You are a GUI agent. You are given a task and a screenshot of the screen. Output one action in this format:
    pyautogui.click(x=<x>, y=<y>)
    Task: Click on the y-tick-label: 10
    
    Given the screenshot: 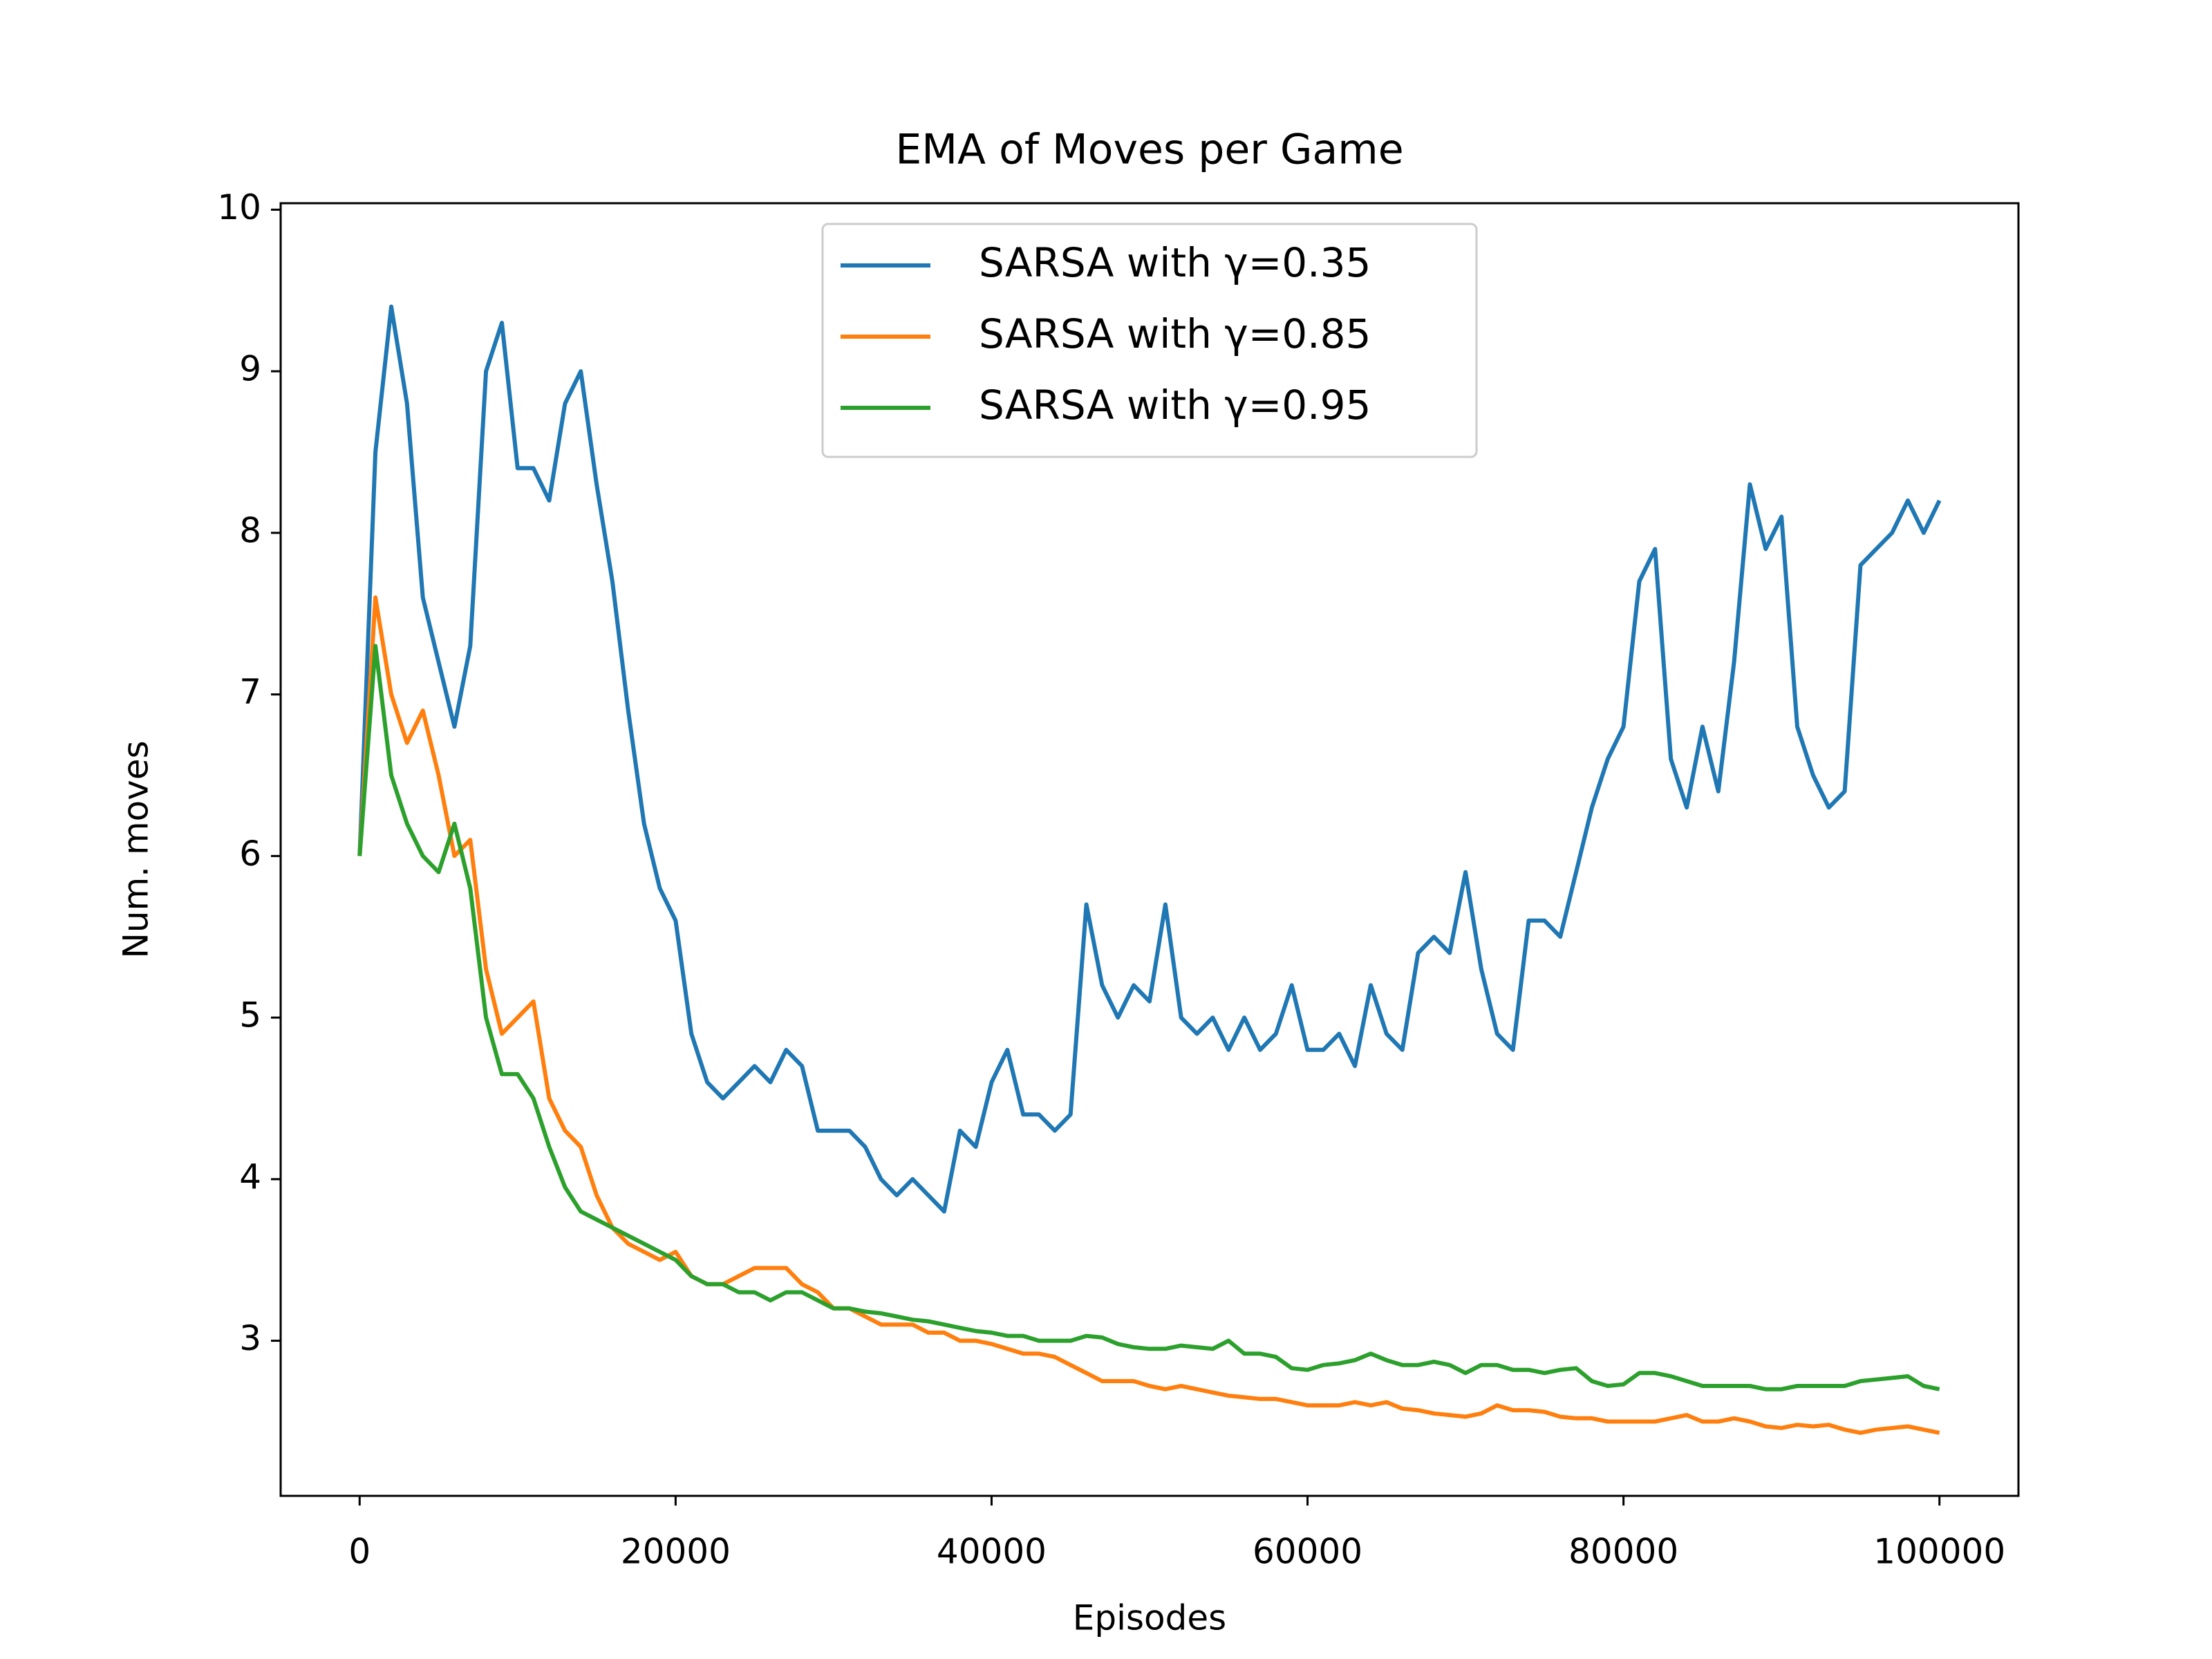 What is the action you would take?
    pyautogui.click(x=239, y=207)
    